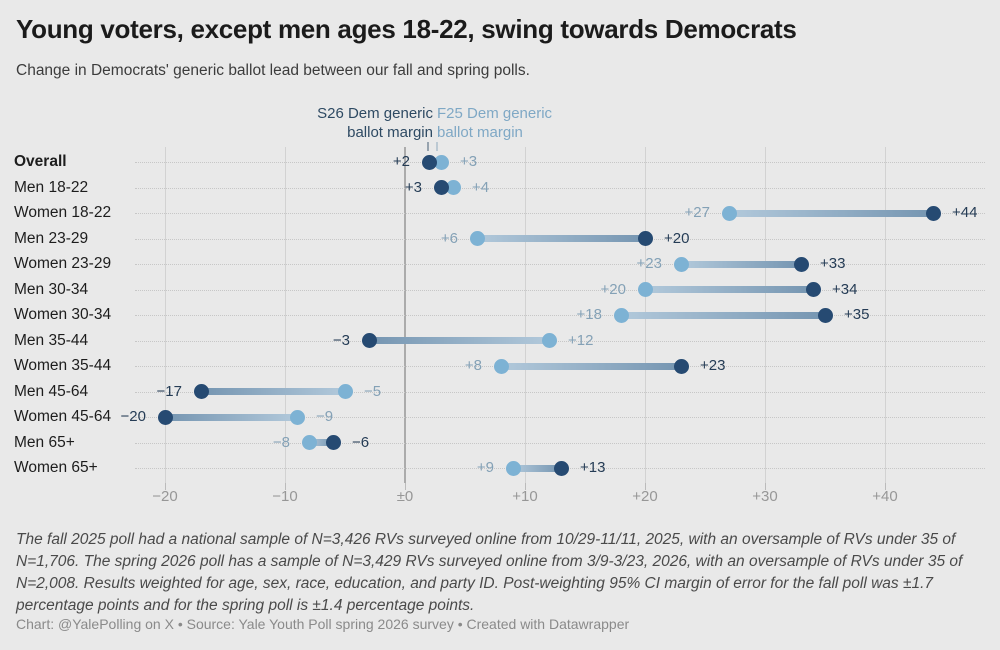 The width and height of the screenshot is (1000, 650). I want to click on legend-pointer-f25, so click(437, 146).